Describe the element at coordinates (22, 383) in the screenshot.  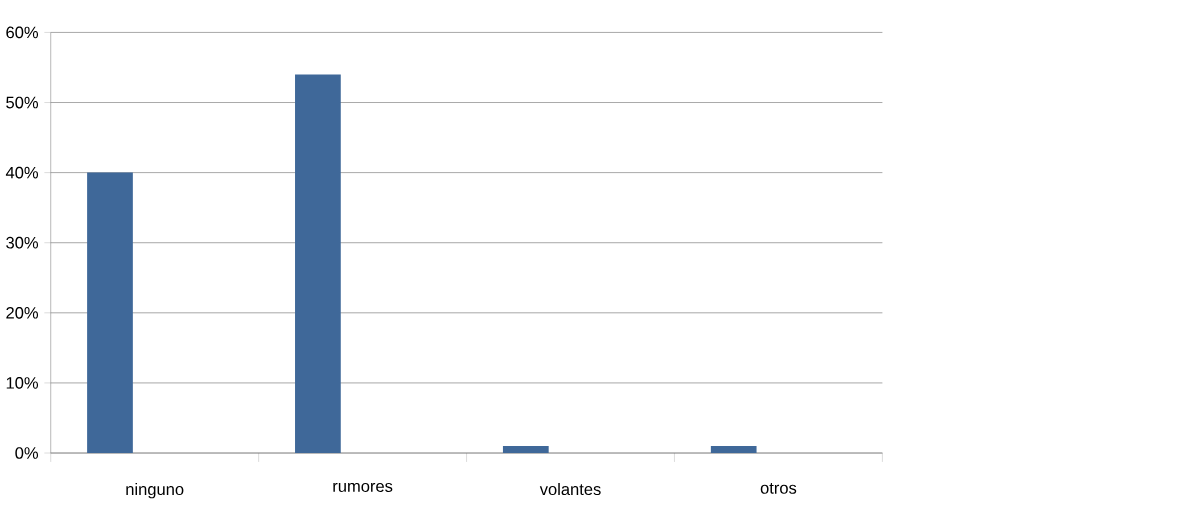
I see `y-tick-label: 10%` at that location.